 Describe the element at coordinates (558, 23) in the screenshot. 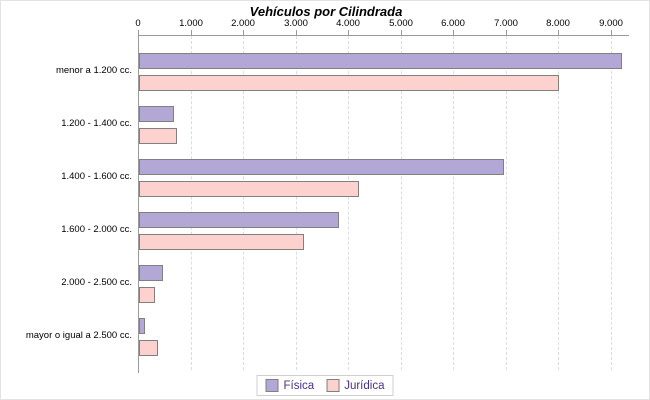

I see `x-tick-label: 8.000` at that location.